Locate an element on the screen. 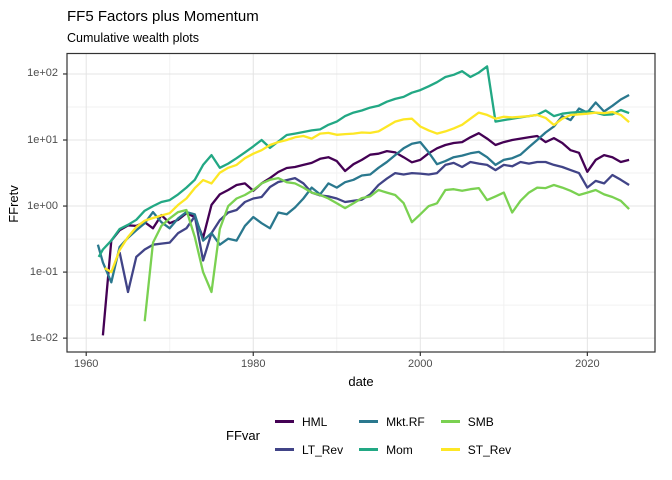 Image resolution: width=672 pixels, height=480 pixels. plot-subtitle: Cumulative wealth plots is located at coordinates (133, 38).